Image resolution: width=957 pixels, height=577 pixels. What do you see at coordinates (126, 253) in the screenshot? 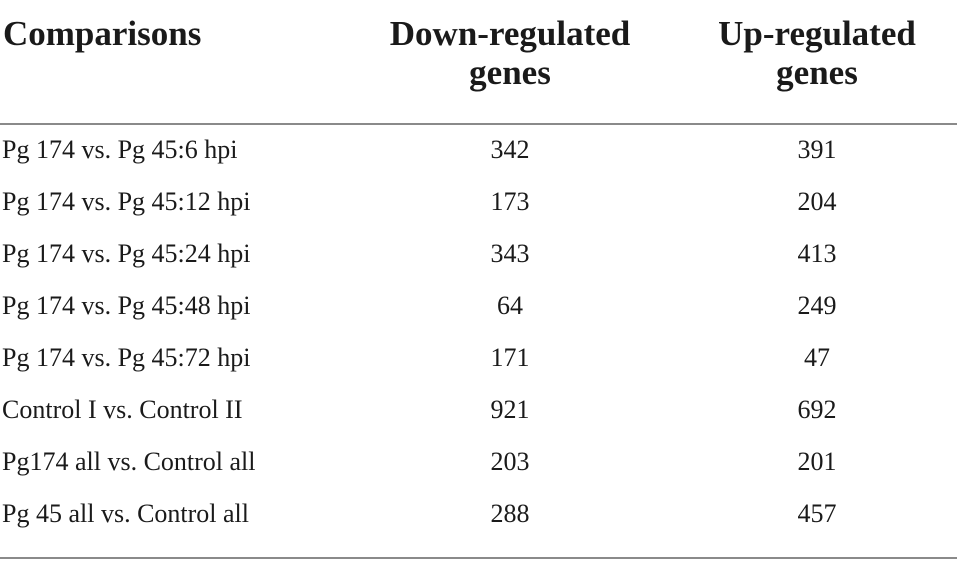
I see `comparison-cell: Pg 174 vs. Pg 45:24 hpi` at bounding box center [126, 253].